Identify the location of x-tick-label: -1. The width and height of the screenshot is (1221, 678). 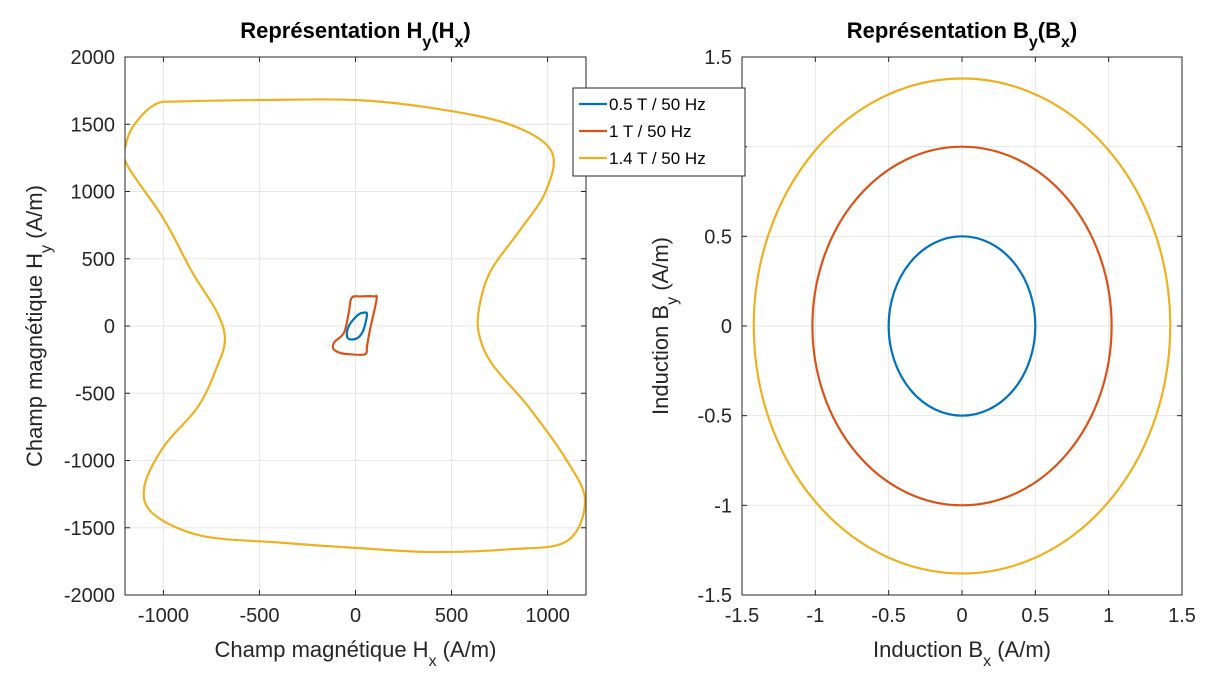
(815, 616).